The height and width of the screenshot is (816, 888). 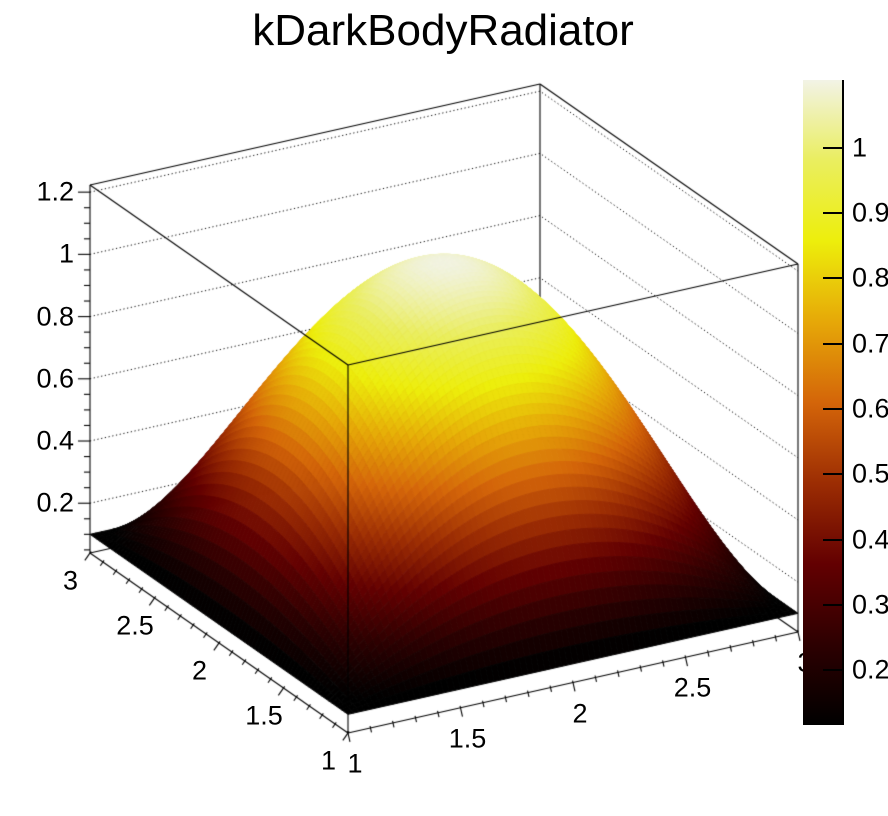 I want to click on colorbar-axis-line, so click(x=843, y=402).